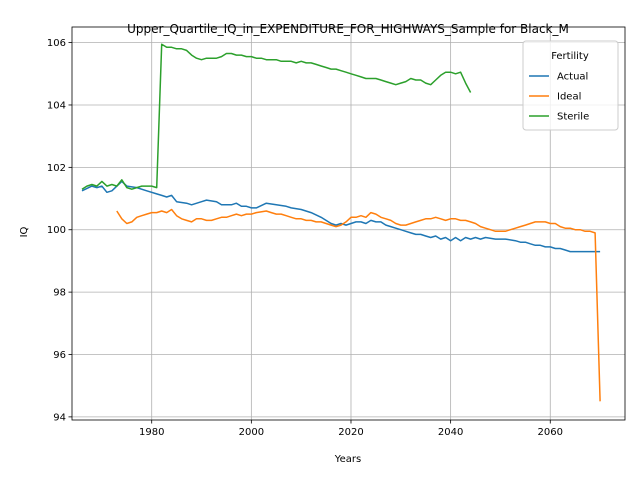  What do you see at coordinates (24, 231) in the screenshot?
I see `y-axis-label: IQ` at bounding box center [24, 231].